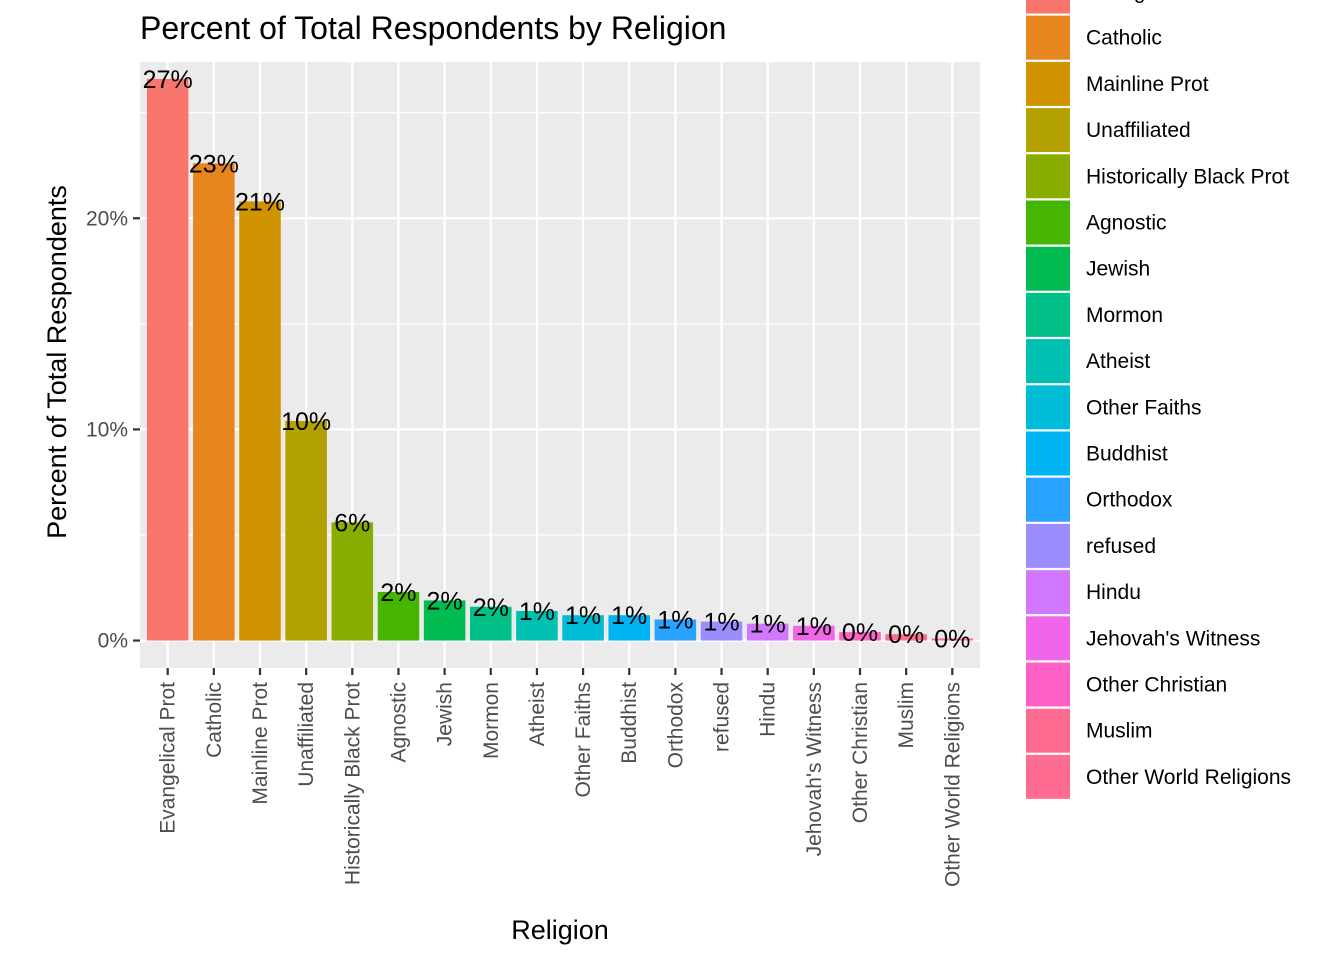 The height and width of the screenshot is (960, 1344). What do you see at coordinates (814, 769) in the screenshot?
I see `x-tick-label: Jehovah's Witness` at bounding box center [814, 769].